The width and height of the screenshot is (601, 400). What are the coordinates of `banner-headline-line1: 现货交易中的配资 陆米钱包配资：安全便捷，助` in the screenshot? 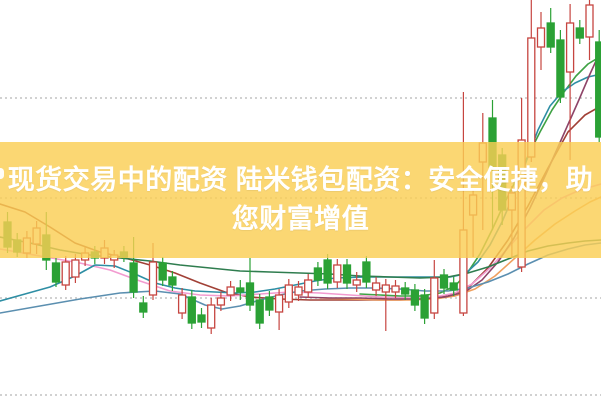 It's located at (300, 180).